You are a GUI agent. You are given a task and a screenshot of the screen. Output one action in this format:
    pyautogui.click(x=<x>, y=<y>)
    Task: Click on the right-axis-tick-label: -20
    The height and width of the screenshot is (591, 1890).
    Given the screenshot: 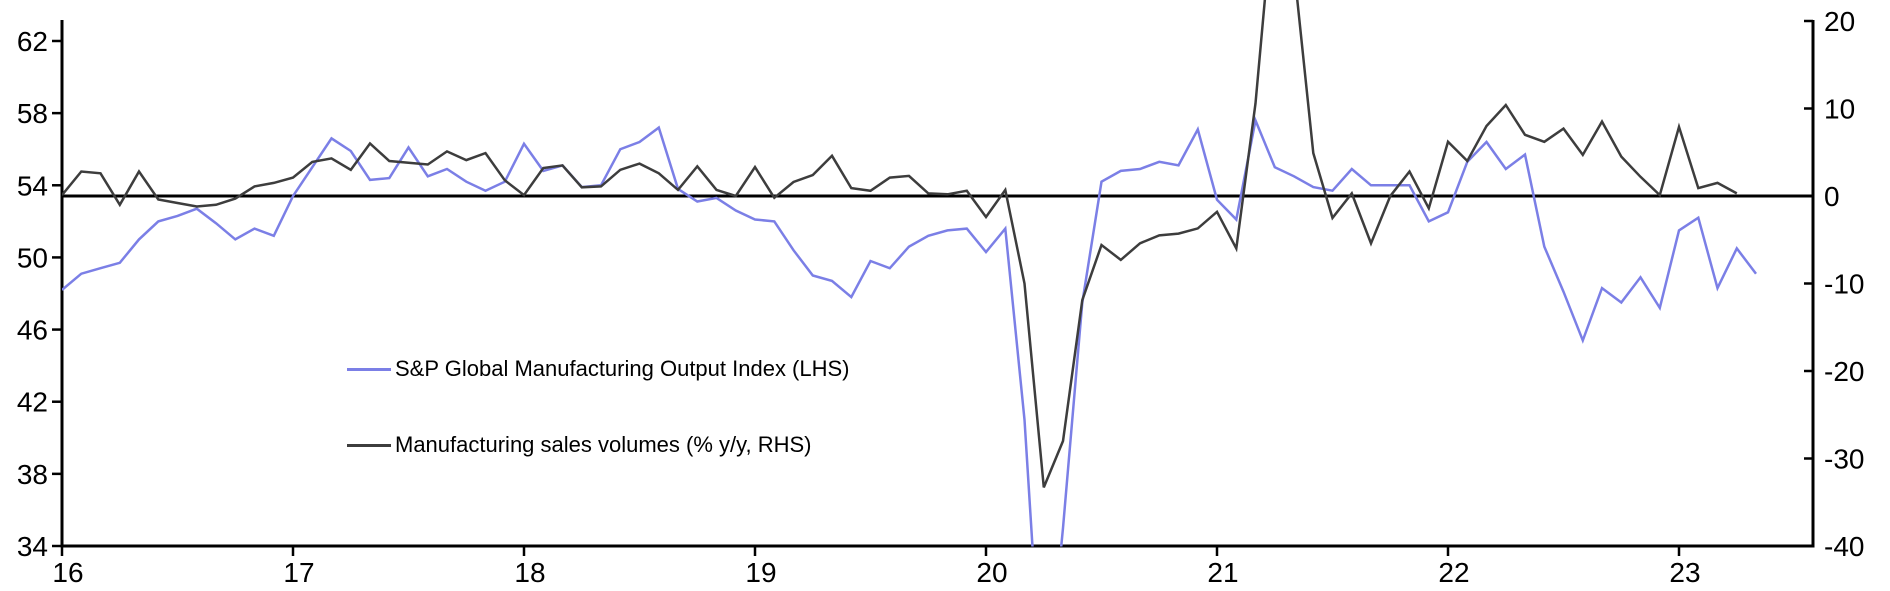 What is the action you would take?
    pyautogui.click(x=1844, y=371)
    